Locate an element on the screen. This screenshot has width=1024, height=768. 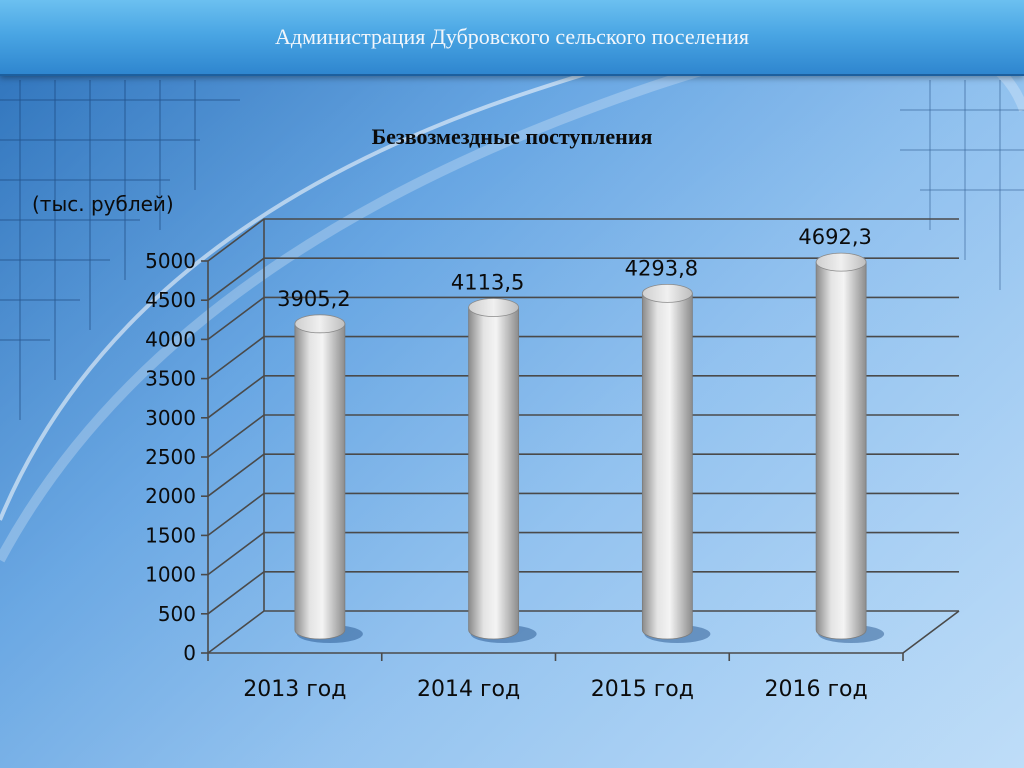
data-label: 4293,8 is located at coordinates (661, 268).